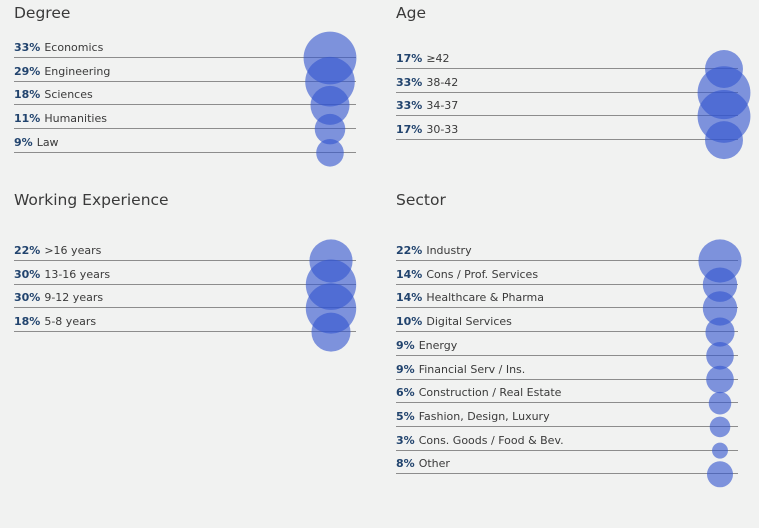 This screenshot has width=759, height=528. Describe the element at coordinates (491, 440) in the screenshot. I see `row-category: Cons. Goods / Food & Bev.` at that location.